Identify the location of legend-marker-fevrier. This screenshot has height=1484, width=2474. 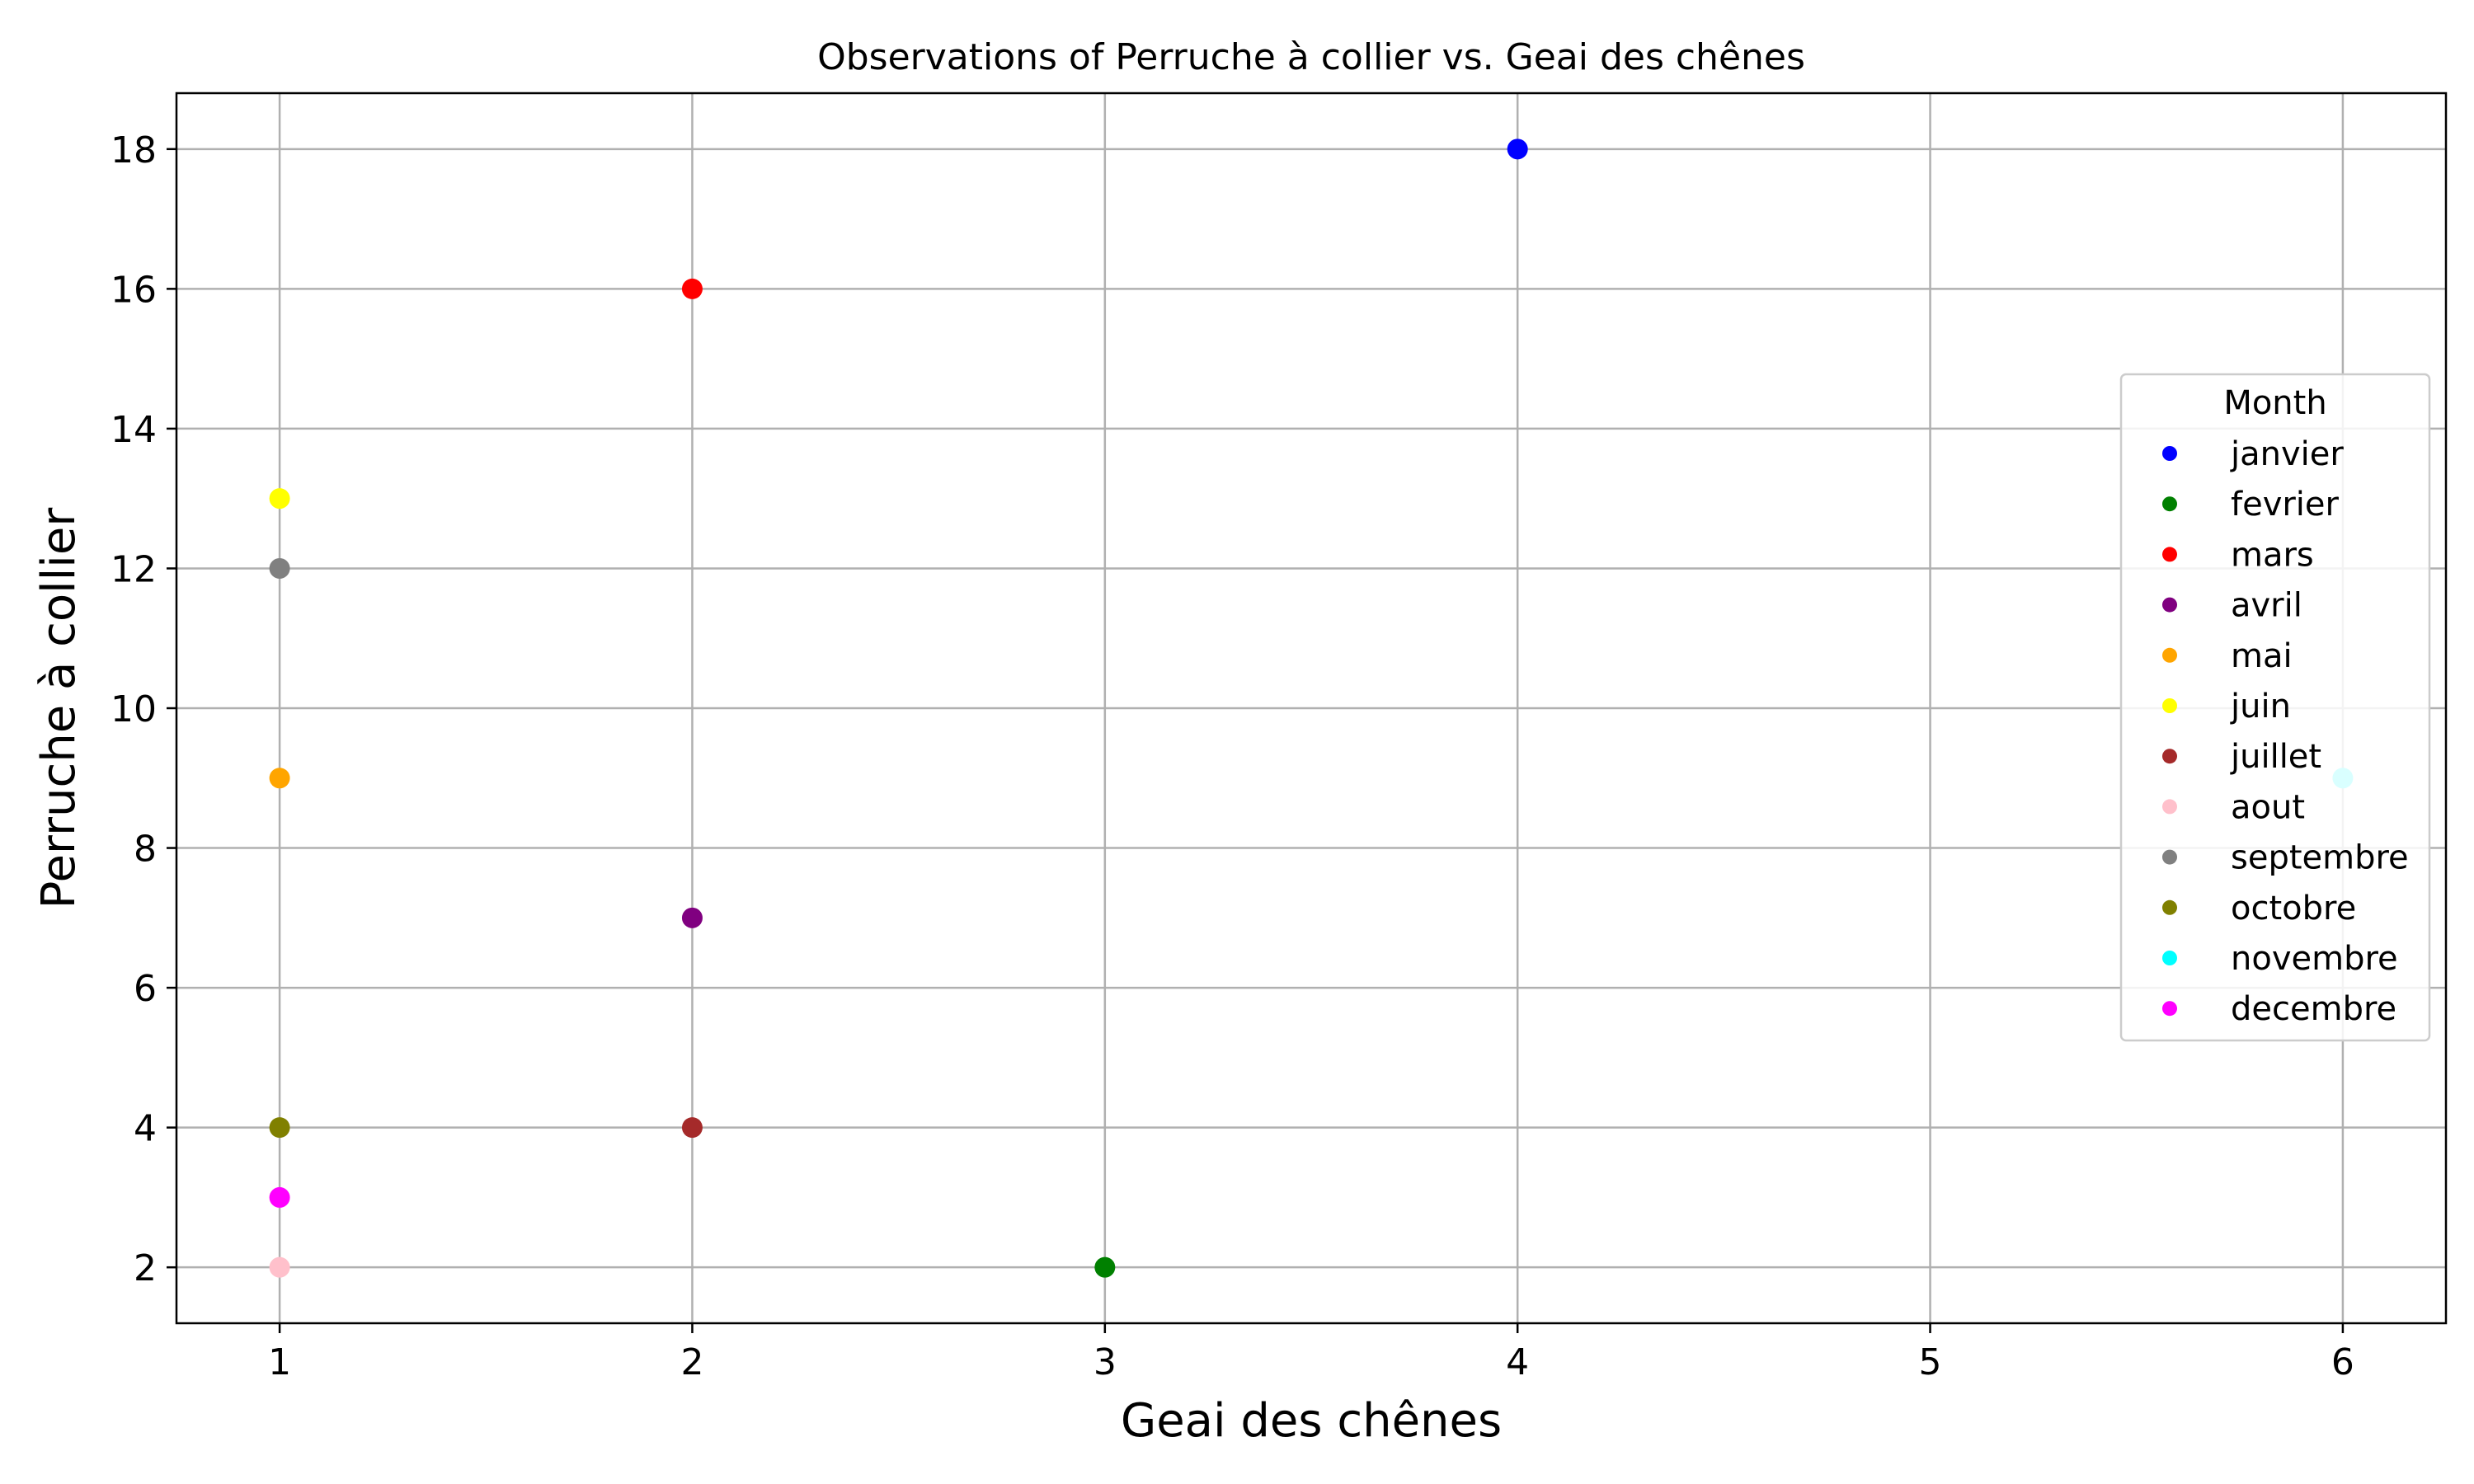
(2169, 504).